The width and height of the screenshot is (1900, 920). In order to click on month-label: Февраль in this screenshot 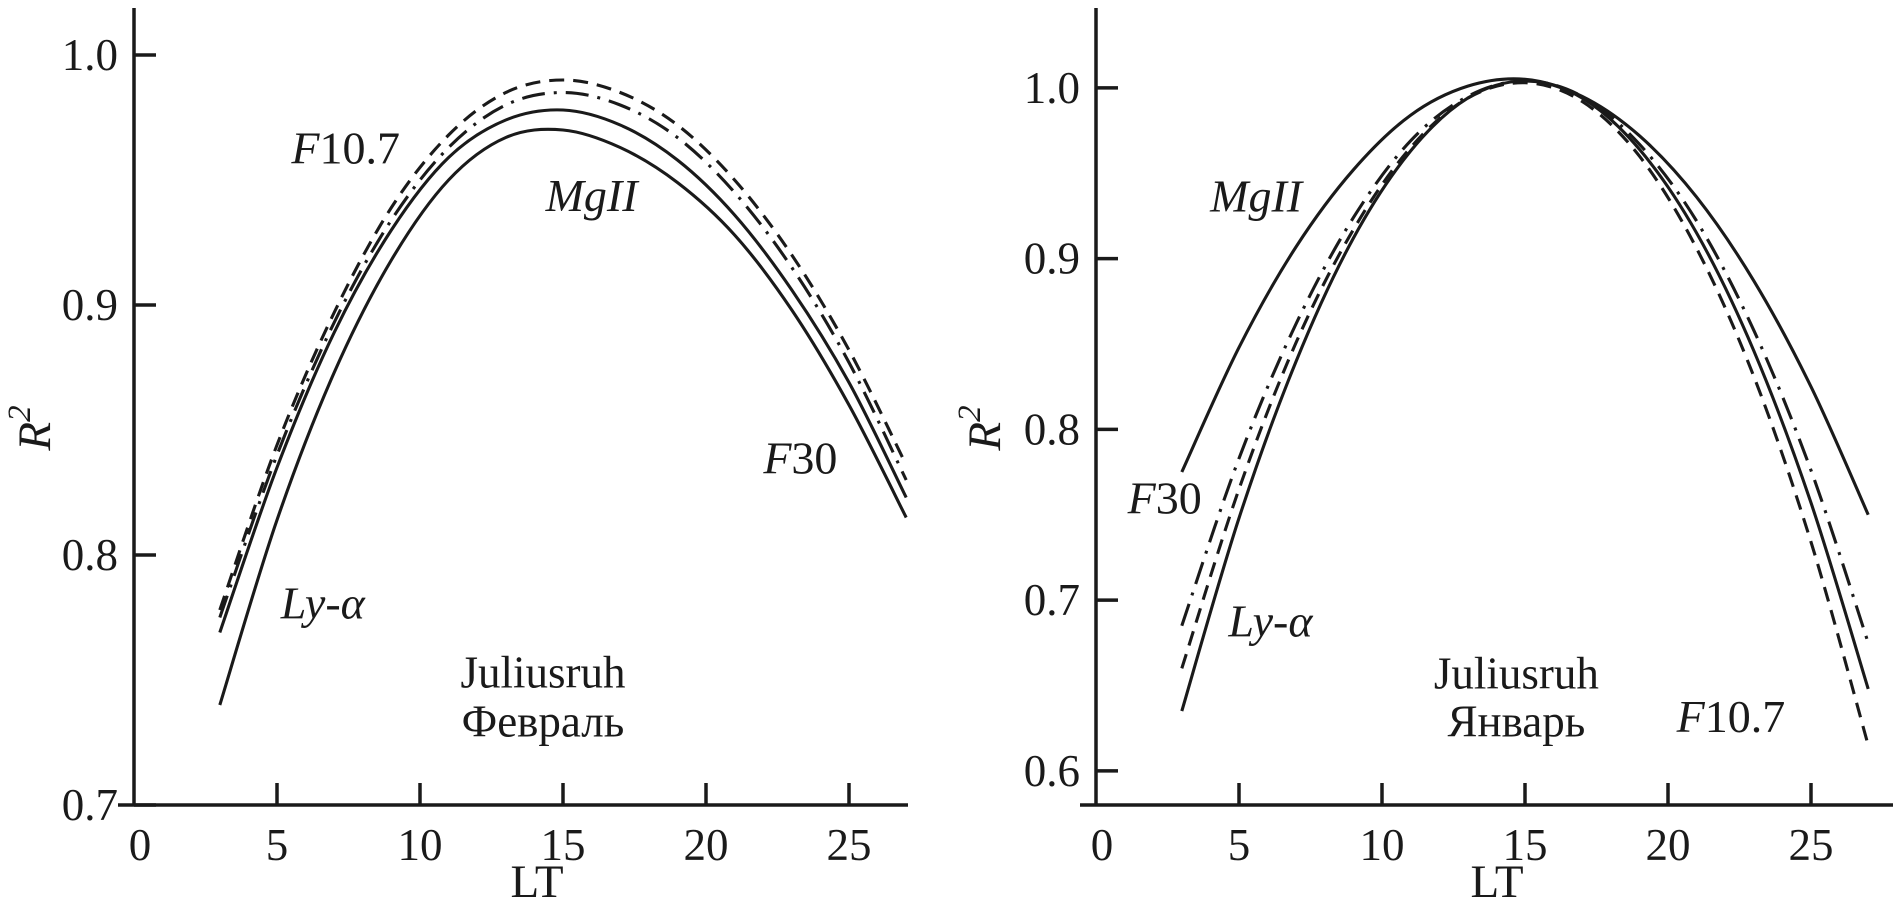, I will do `click(543, 721)`.